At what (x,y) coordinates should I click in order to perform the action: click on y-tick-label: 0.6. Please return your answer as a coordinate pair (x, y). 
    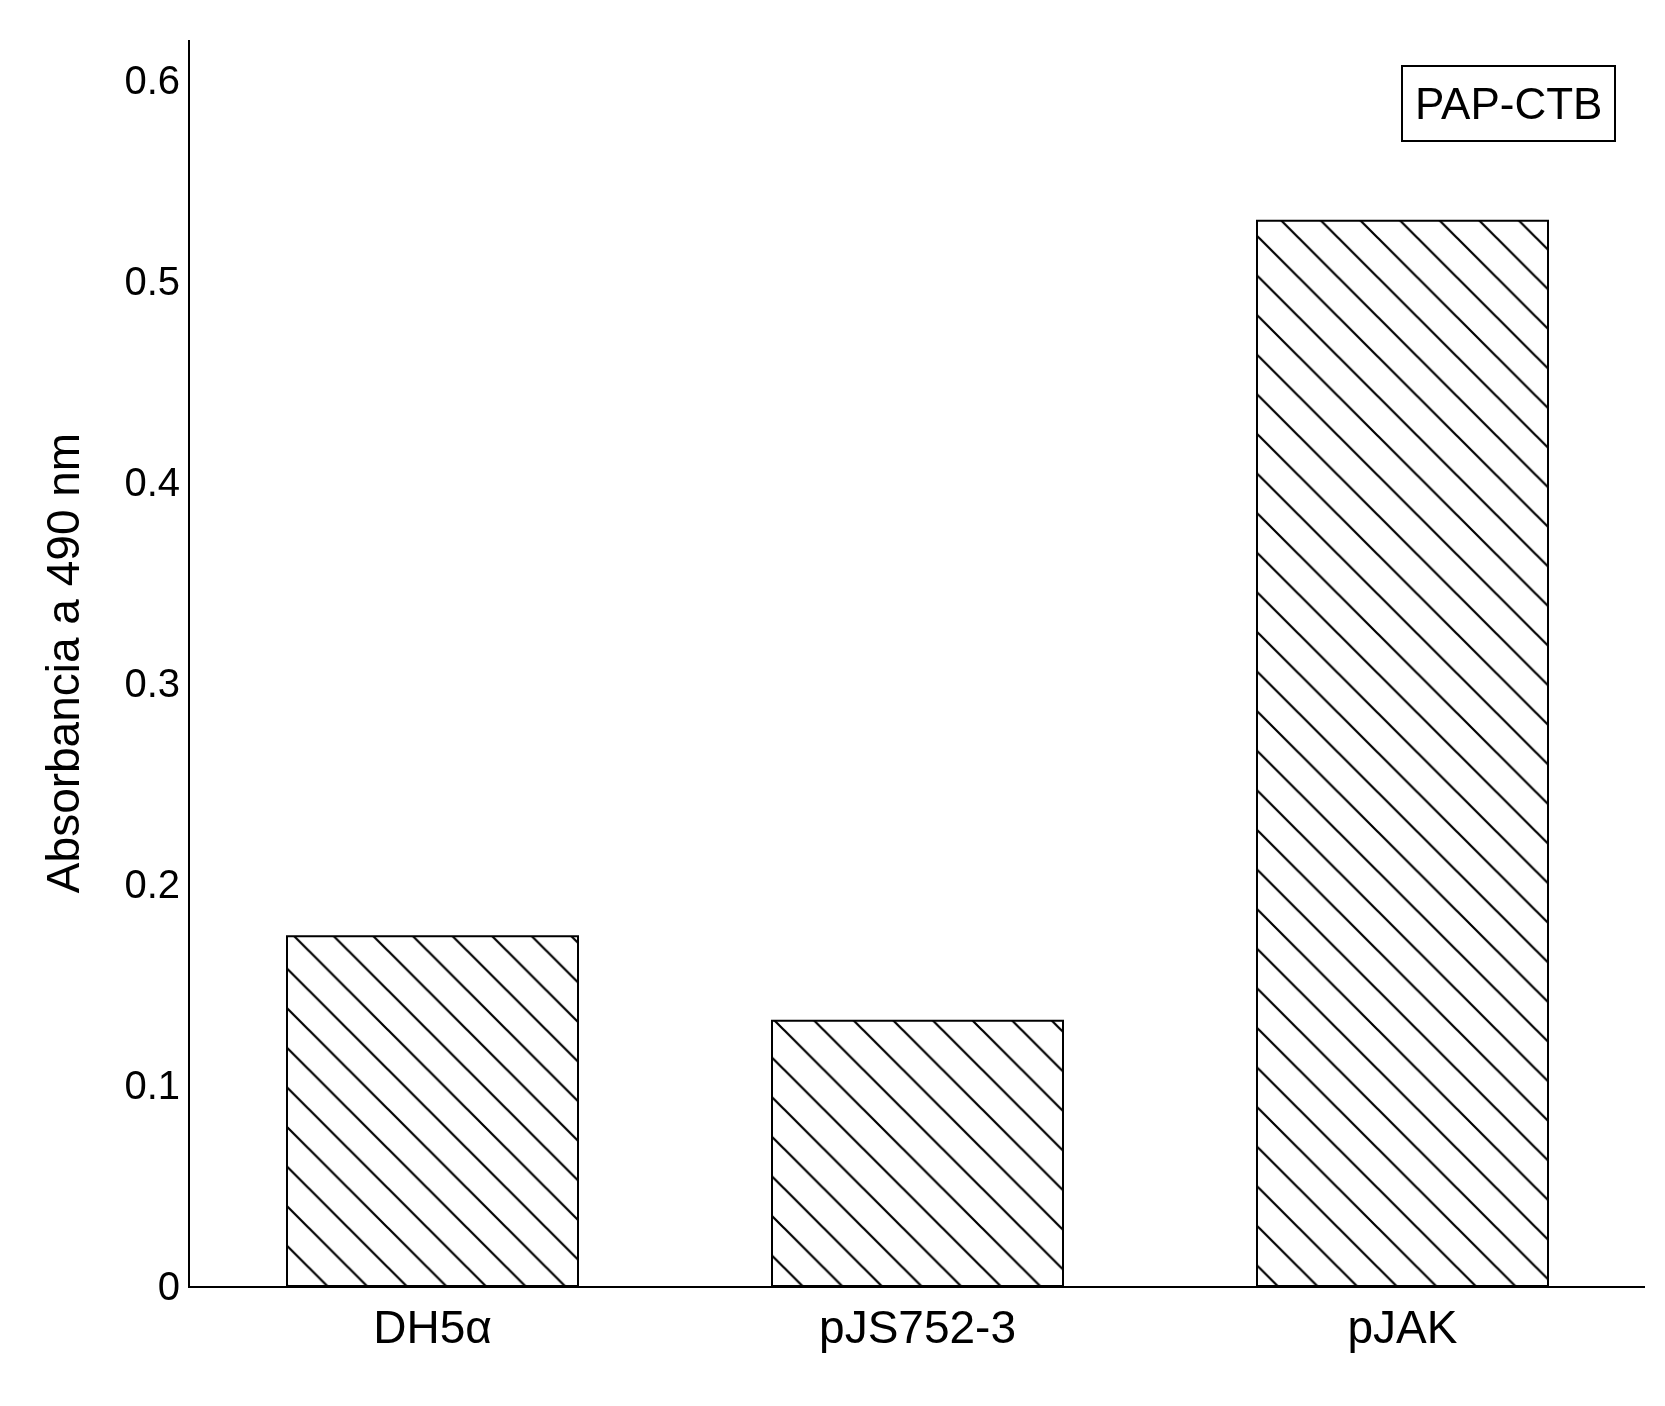
    Looking at the image, I should click on (152, 80).